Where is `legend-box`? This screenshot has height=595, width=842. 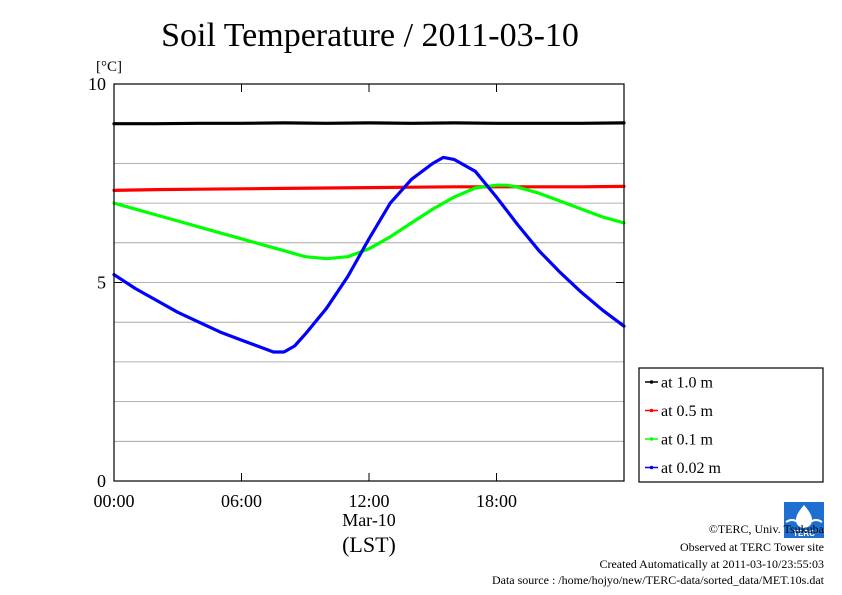 legend-box is located at coordinates (731, 425).